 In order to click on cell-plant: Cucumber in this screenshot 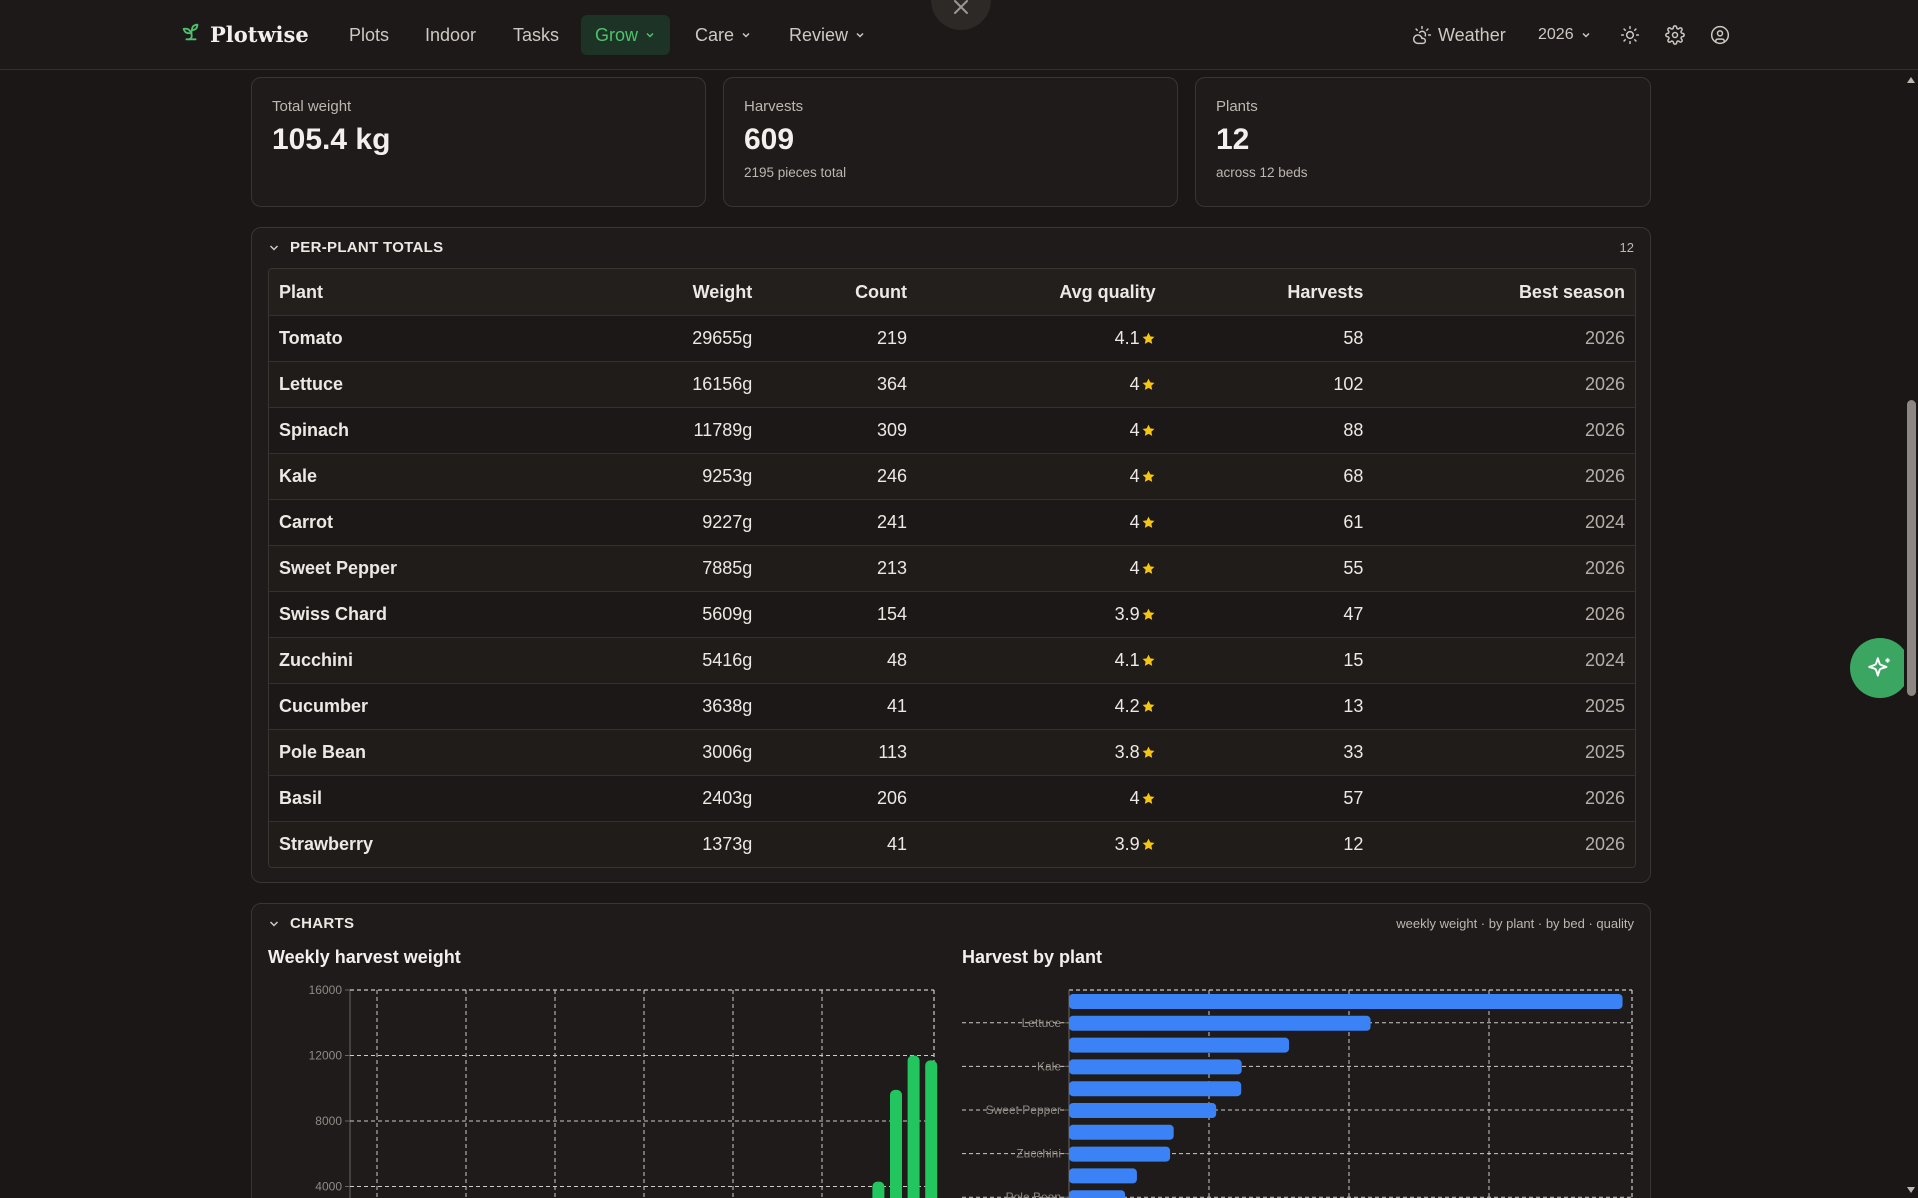, I will do `click(324, 706)`.